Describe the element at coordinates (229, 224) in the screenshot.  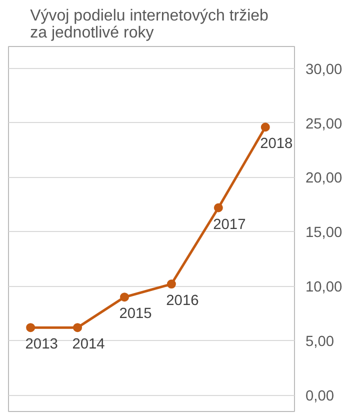
I see `x-tick-label: 2017` at that location.